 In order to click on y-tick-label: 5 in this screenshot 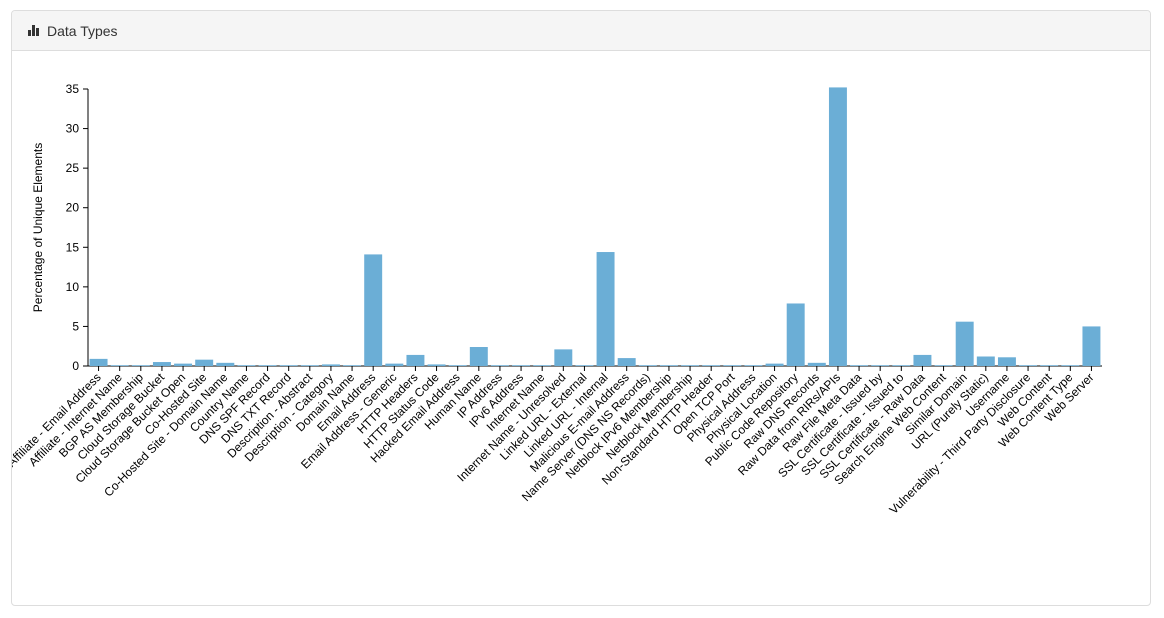, I will do `click(75, 326)`.